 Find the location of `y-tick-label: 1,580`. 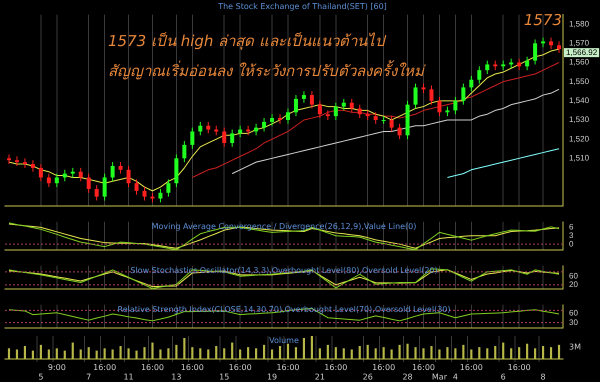

y-tick-label: 1,580 is located at coordinates (579, 23).